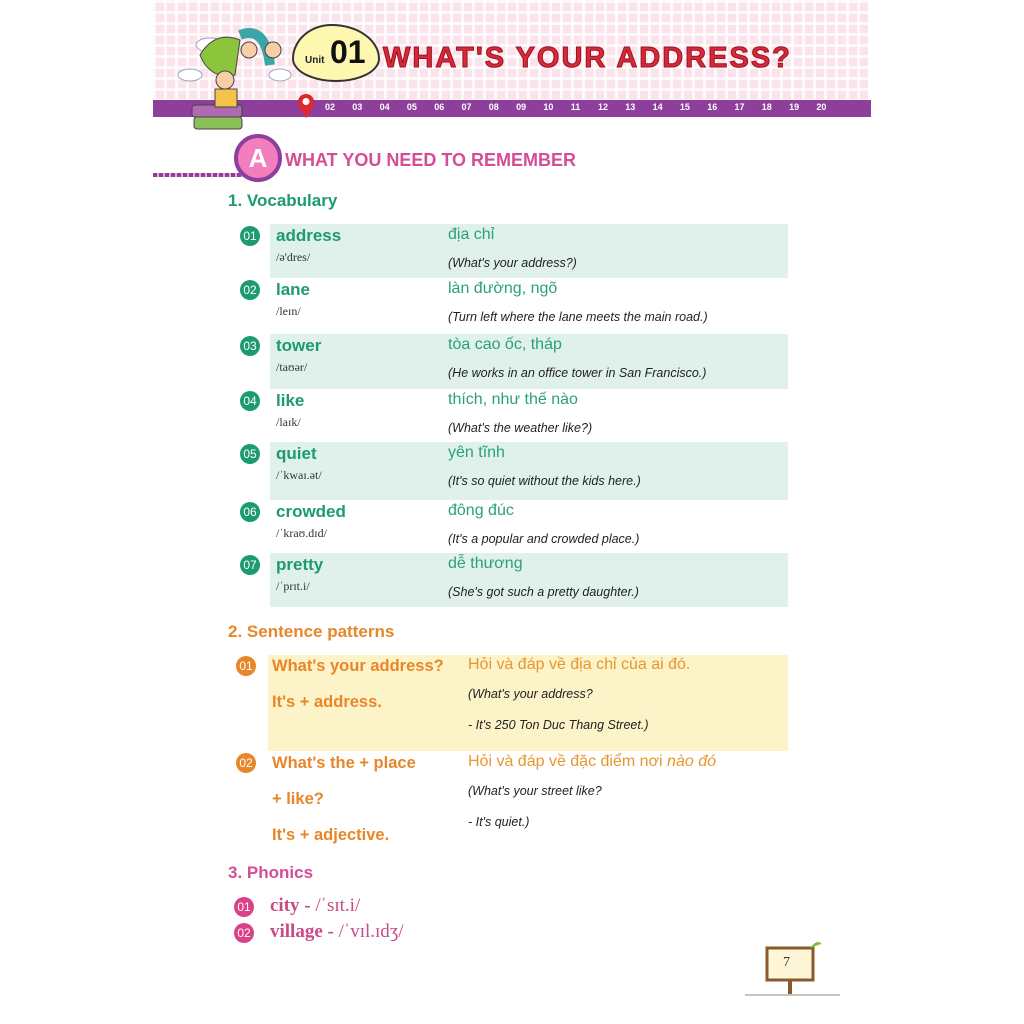 The width and height of the screenshot is (1024, 1024). Describe the element at coordinates (288, 422) in the screenshot. I see `vocab-ipa: /laɪk/` at that location.